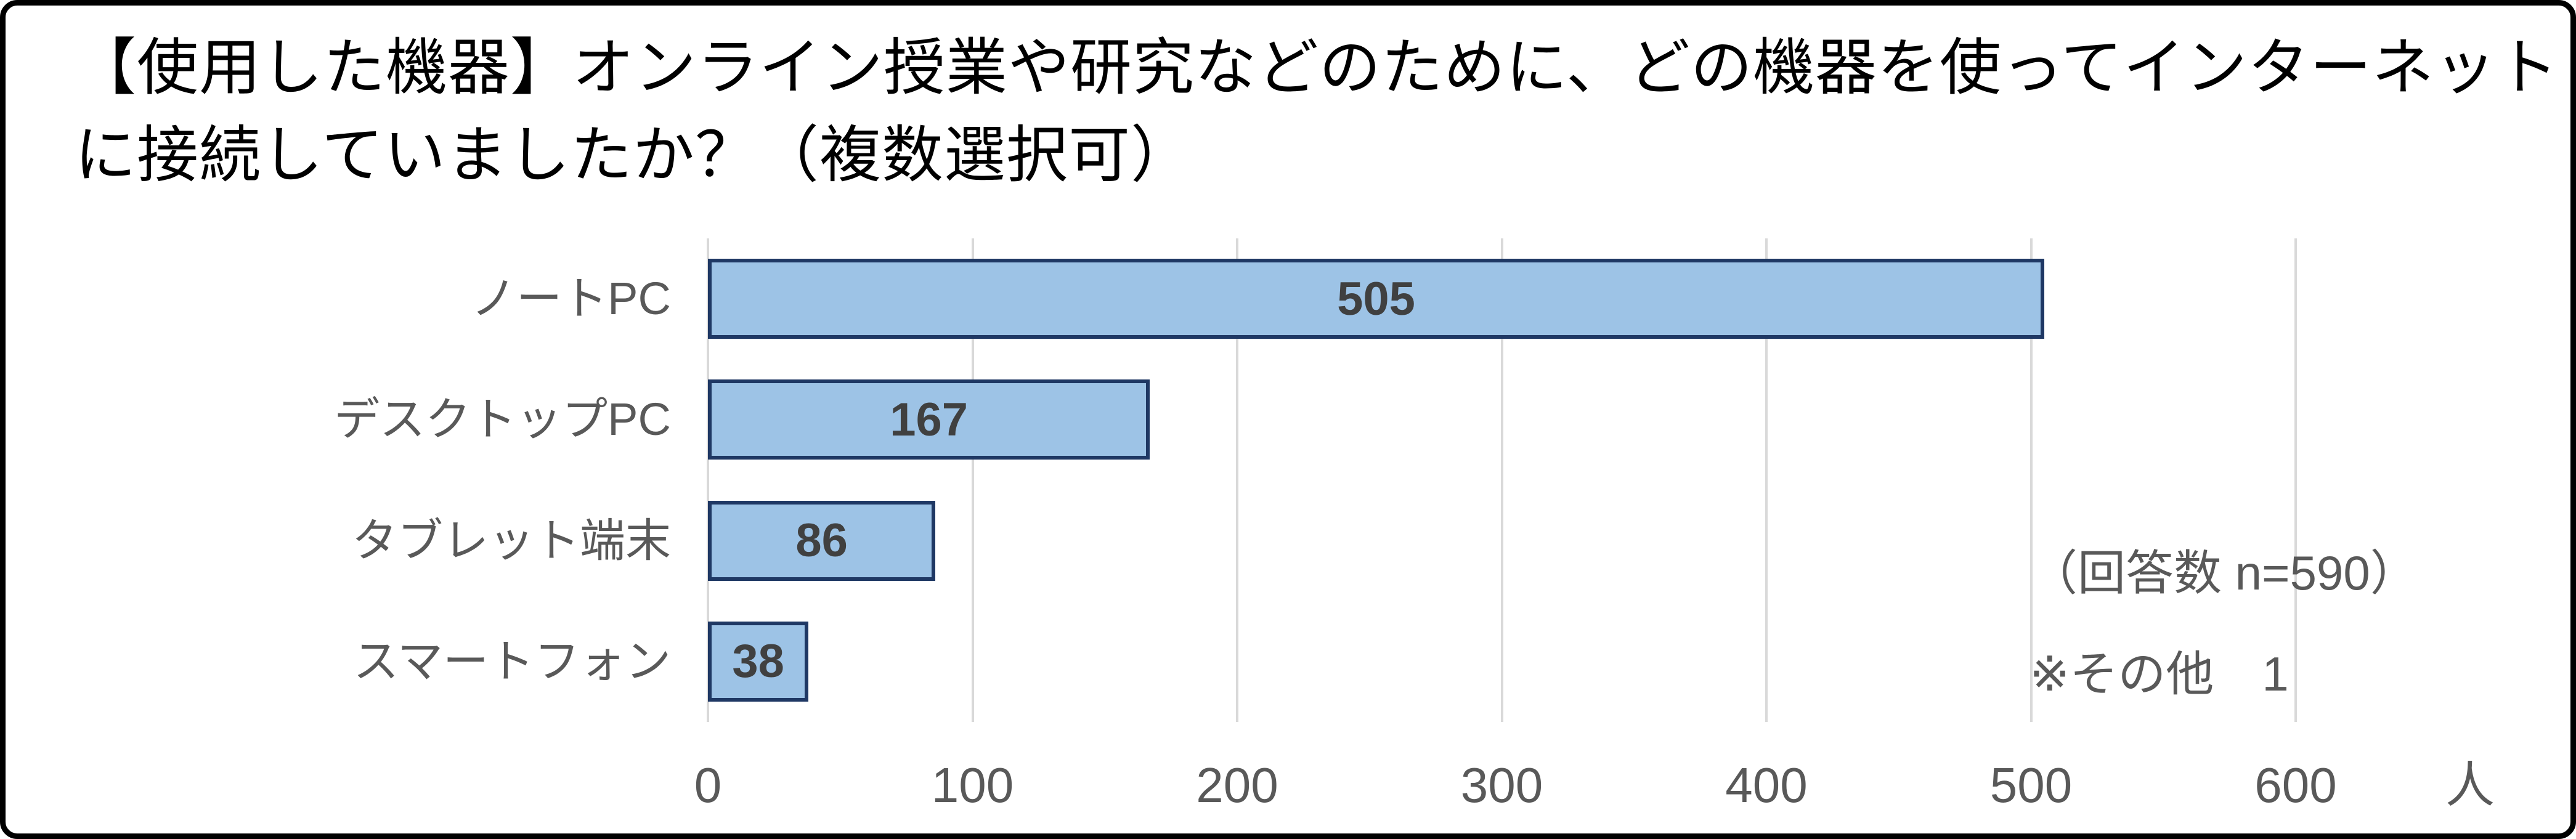 This screenshot has height=839, width=2576. What do you see at coordinates (511, 540) in the screenshot?
I see `category-label: タブレット端末` at bounding box center [511, 540].